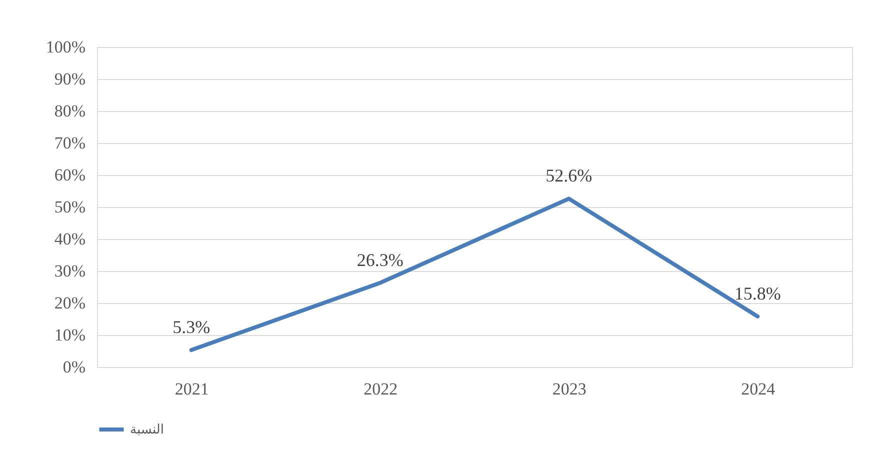  I want to click on y-tick-label: 0%, so click(74, 367).